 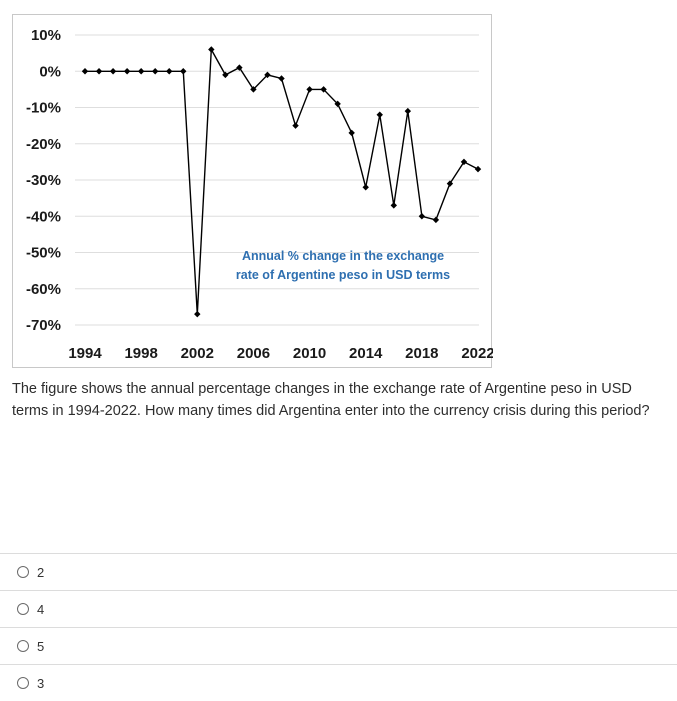 I want to click on y-tick-label: -70%, so click(x=43, y=325).